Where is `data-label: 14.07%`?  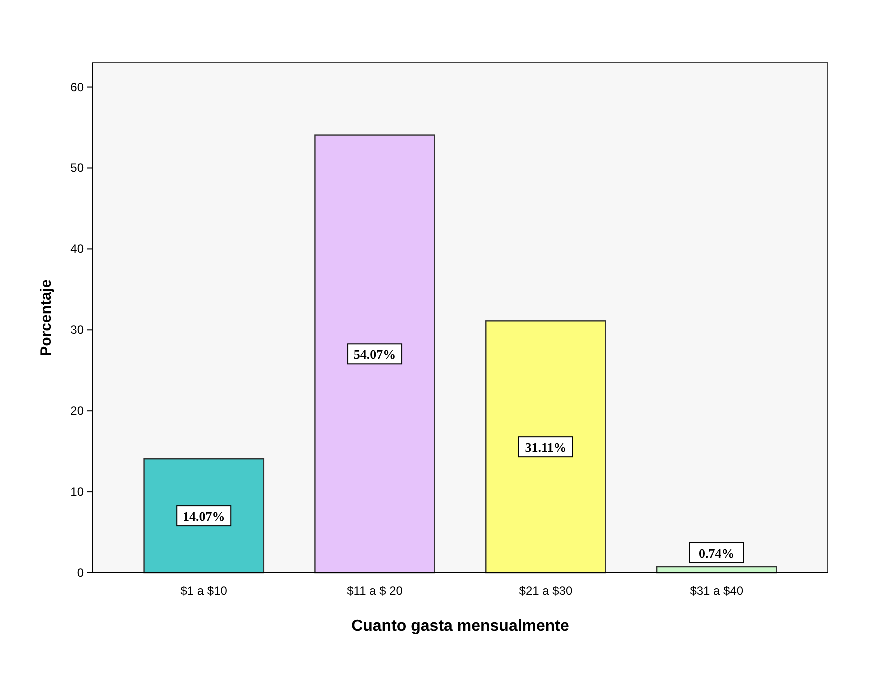
data-label: 14.07% is located at coordinates (204, 516).